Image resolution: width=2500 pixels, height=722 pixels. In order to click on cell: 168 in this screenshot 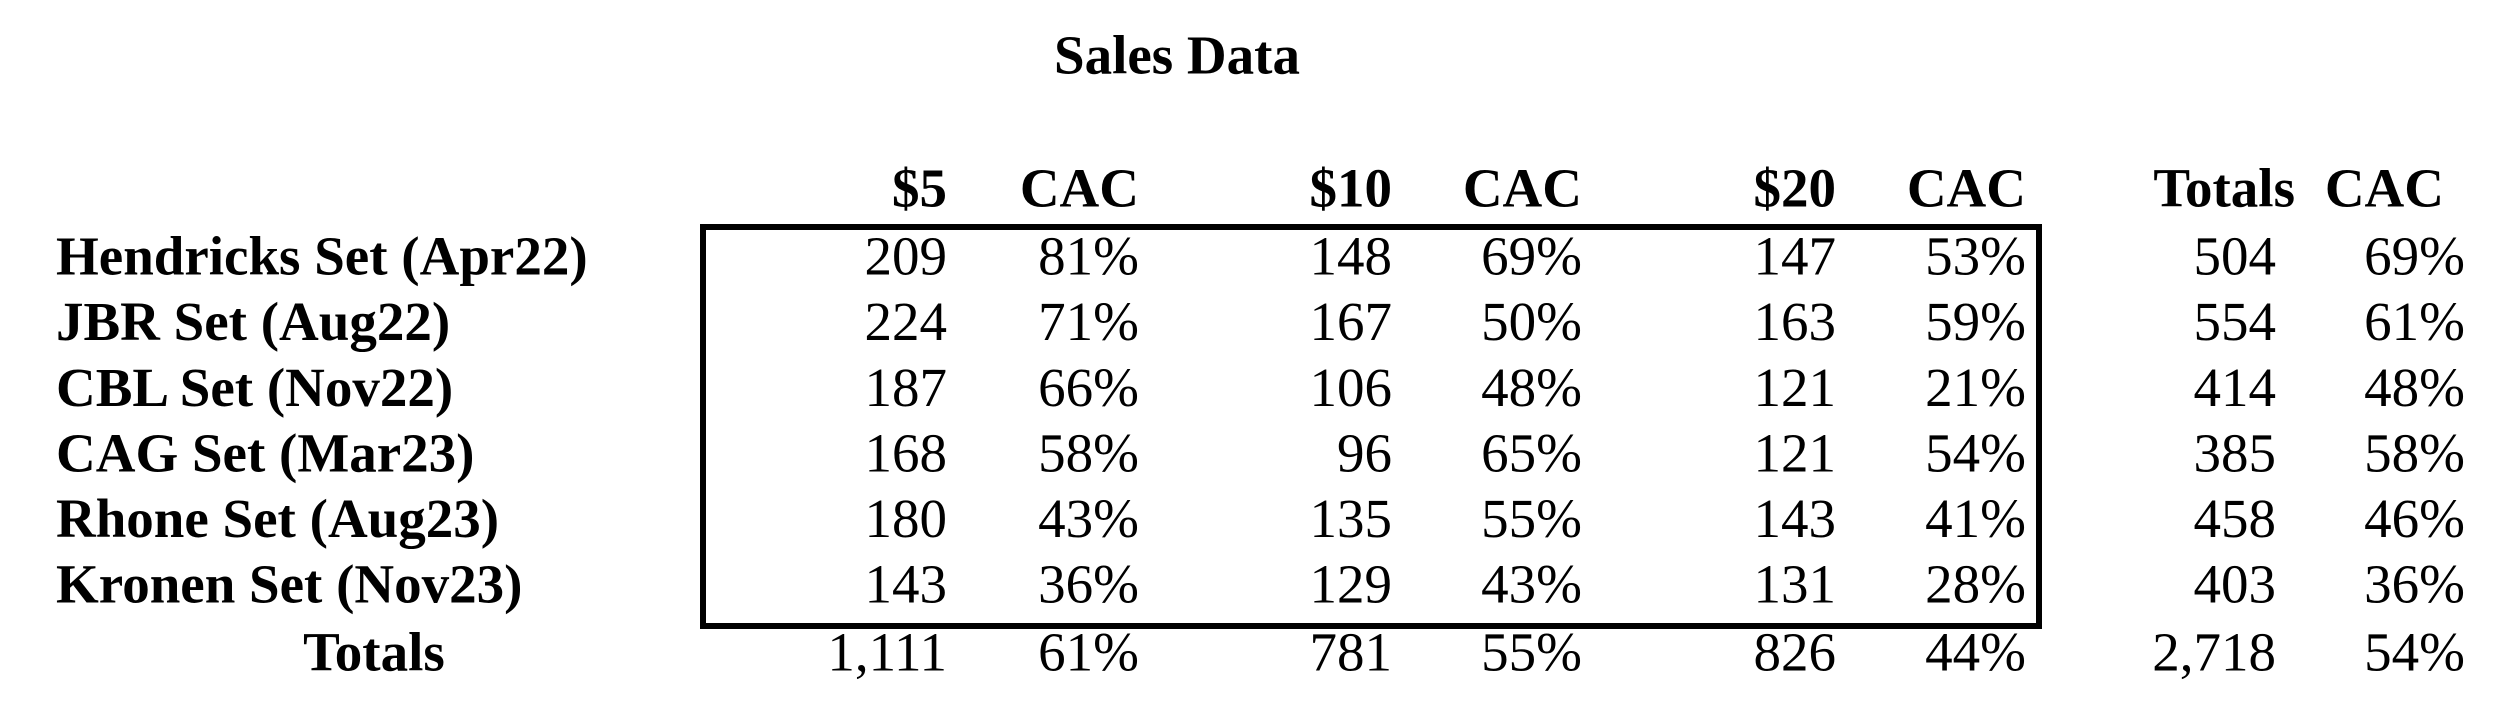, I will do `click(906, 452)`.